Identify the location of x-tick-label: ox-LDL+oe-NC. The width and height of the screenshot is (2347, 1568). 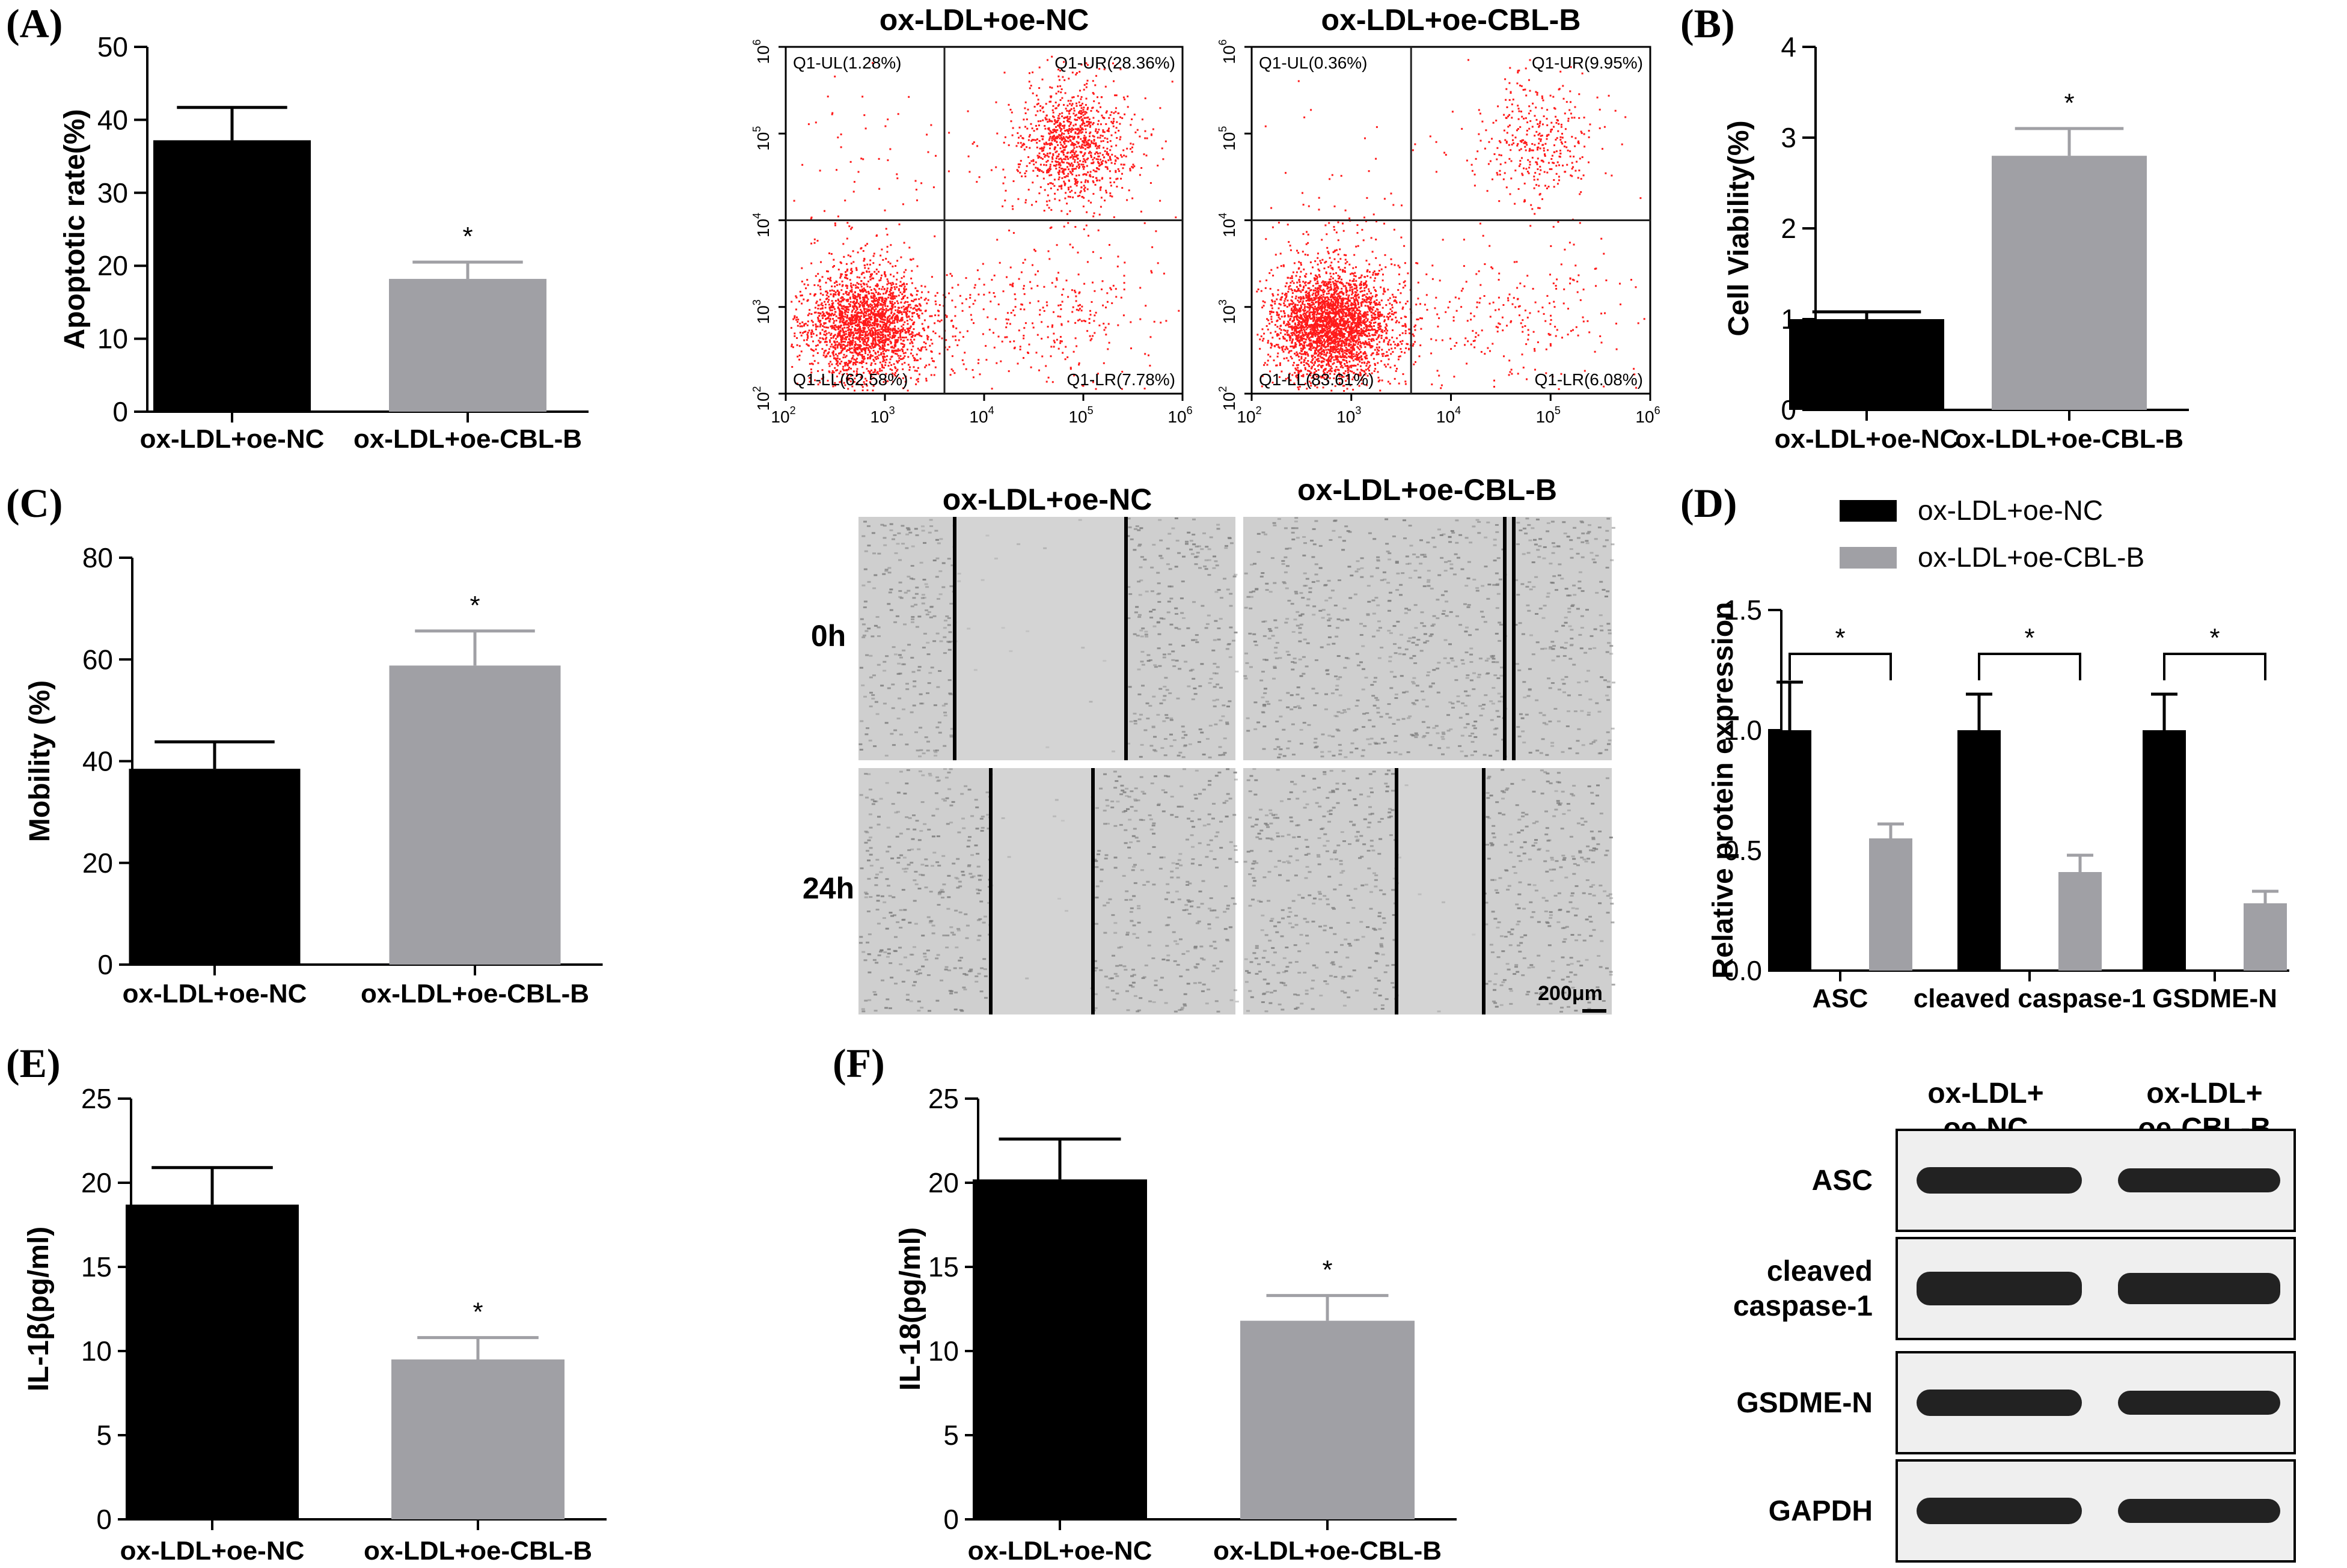
(1060, 1551).